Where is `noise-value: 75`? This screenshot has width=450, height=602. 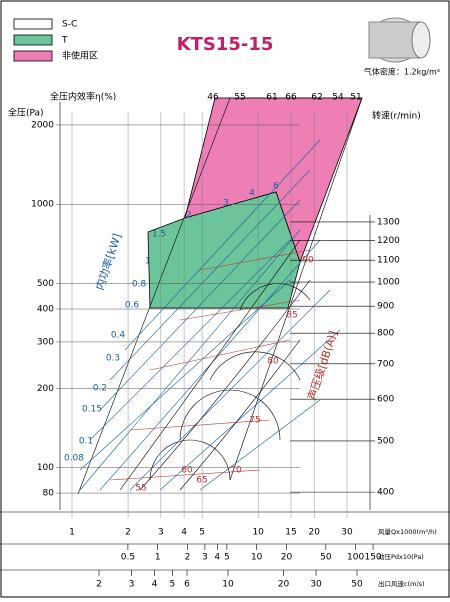
noise-value: 75 is located at coordinates (254, 421).